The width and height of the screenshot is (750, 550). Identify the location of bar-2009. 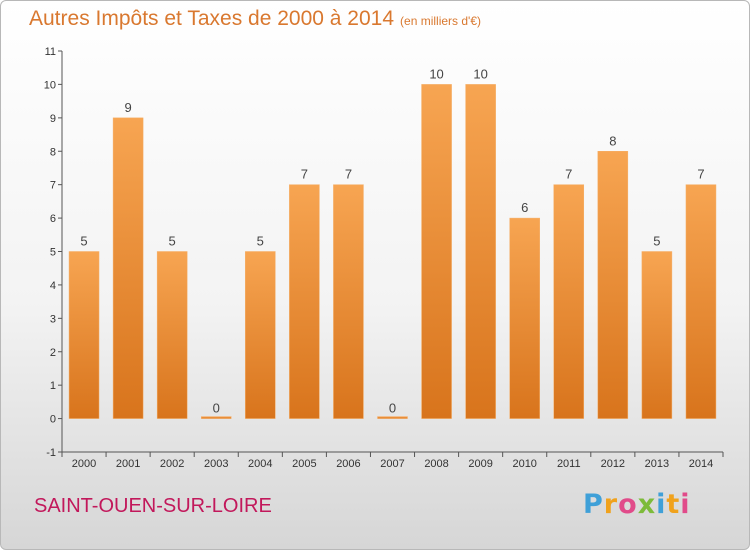
(480, 251).